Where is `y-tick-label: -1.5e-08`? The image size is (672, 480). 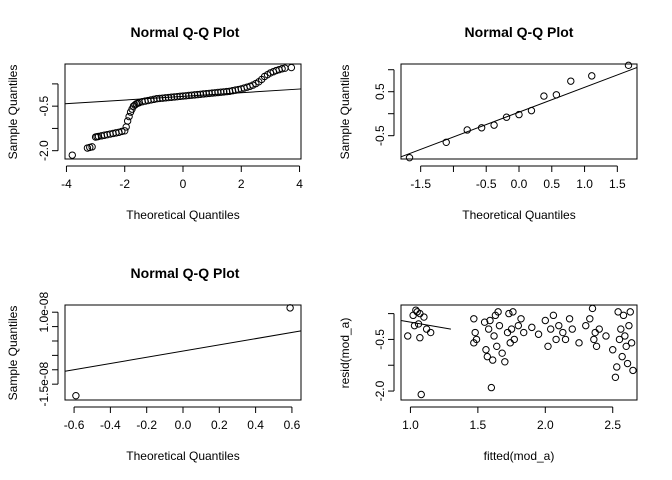
y-tick-label: -1.5e-08 is located at coordinates (44, 383).